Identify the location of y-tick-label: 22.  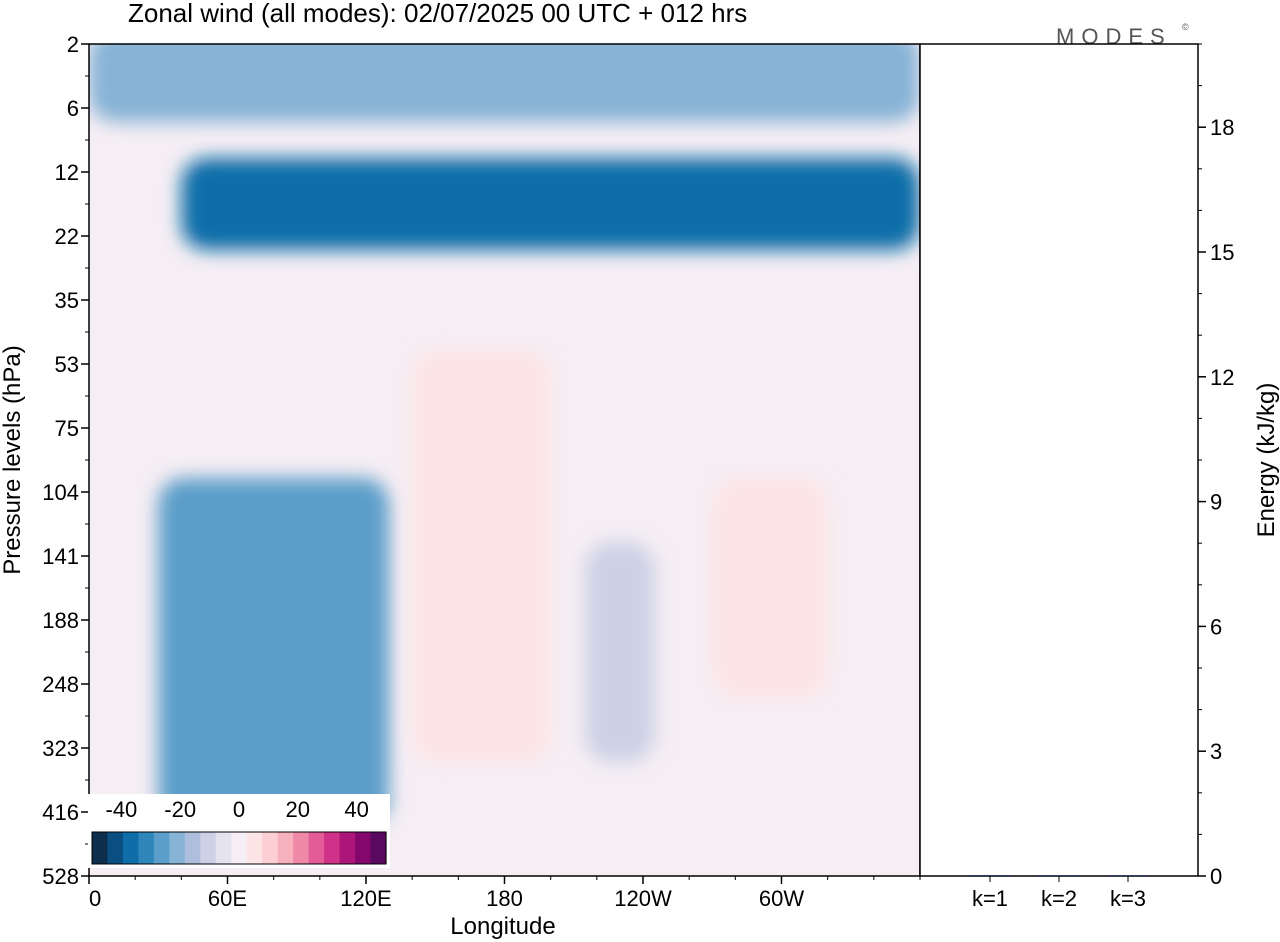
(67, 236).